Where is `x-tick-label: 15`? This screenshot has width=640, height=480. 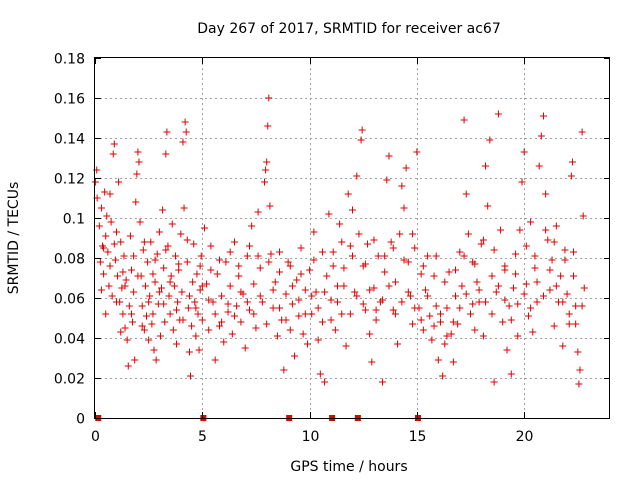 x-tick-label: 15 is located at coordinates (418, 437).